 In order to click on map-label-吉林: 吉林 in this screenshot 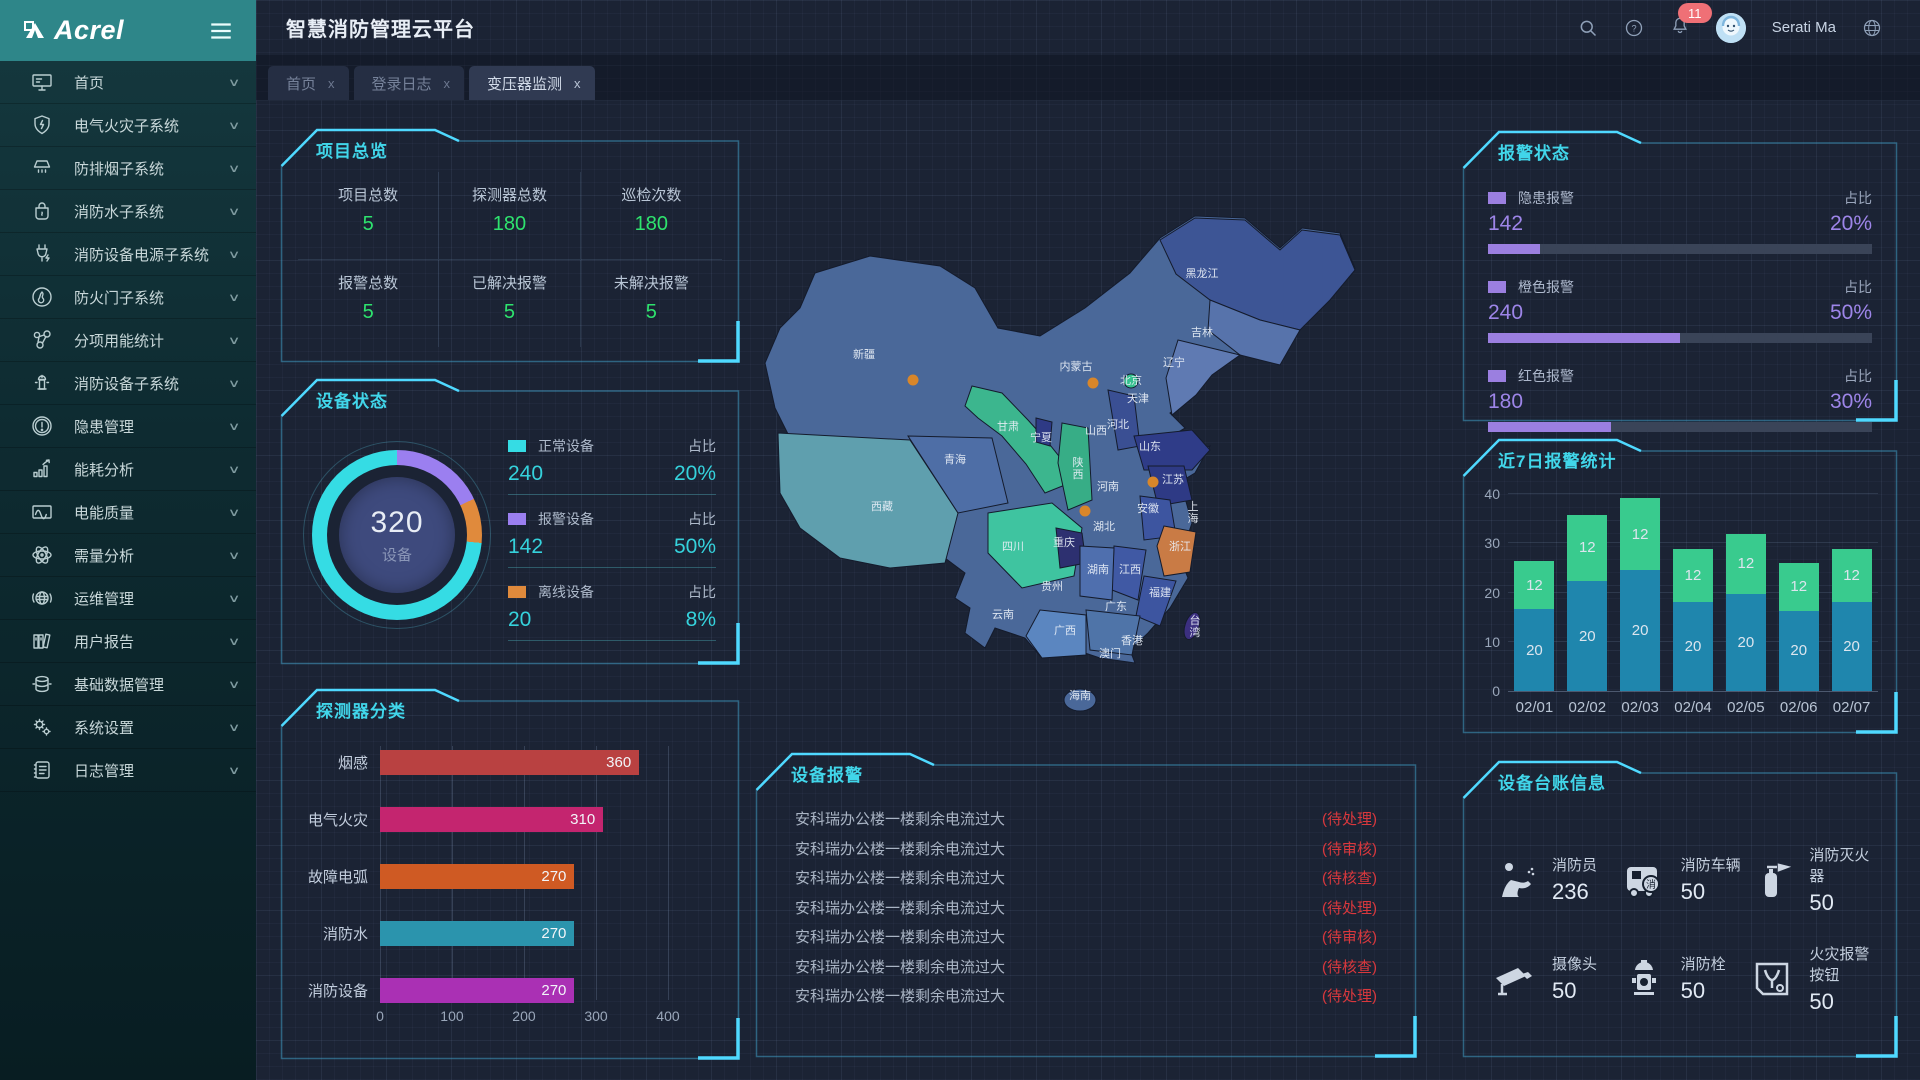, I will do `click(1202, 332)`.